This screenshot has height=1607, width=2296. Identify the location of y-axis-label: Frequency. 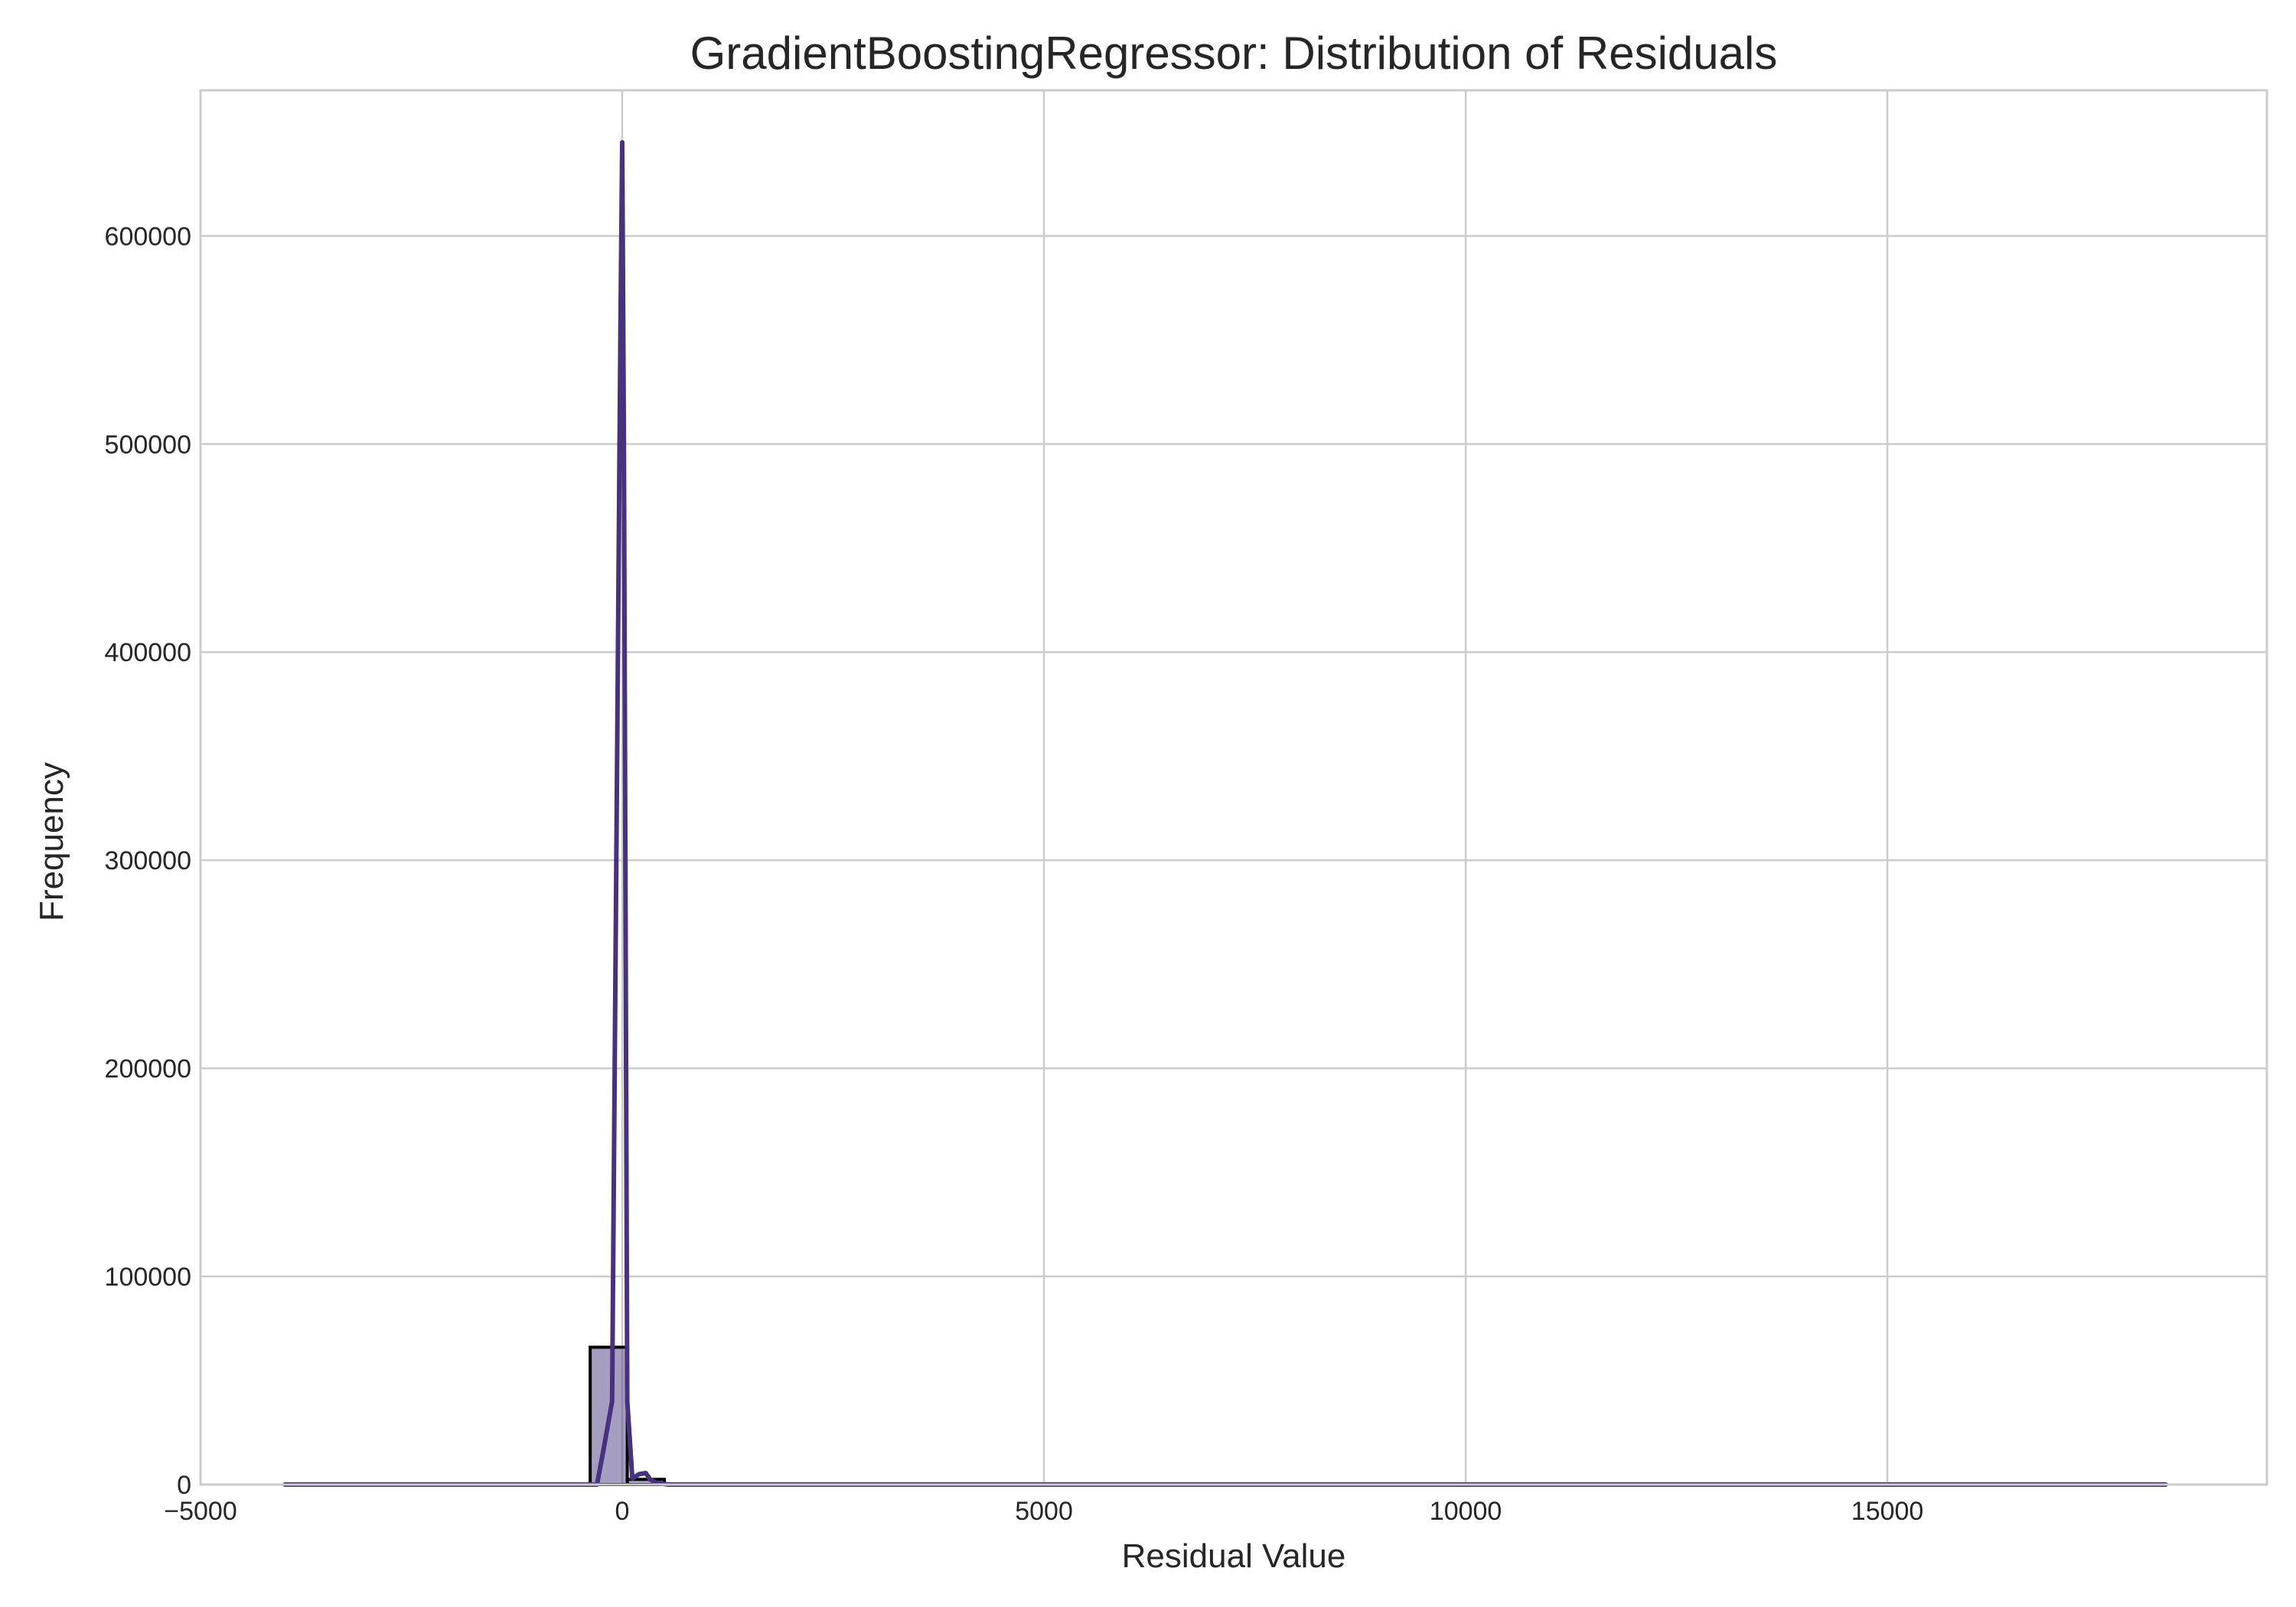
(51, 841).